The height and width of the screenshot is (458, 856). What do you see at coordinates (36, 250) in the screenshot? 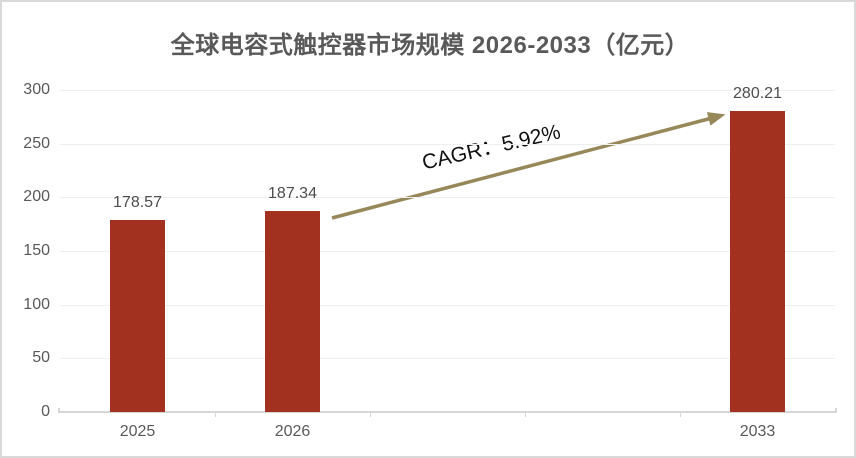
I see `y-axis-tick-label: 150` at bounding box center [36, 250].